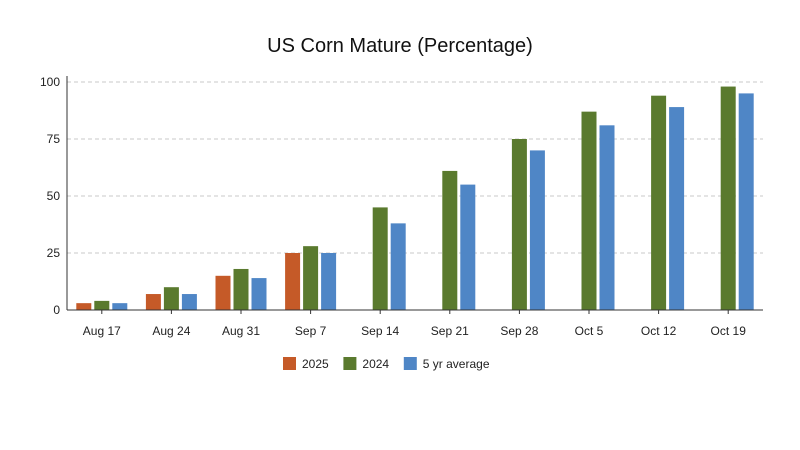 This screenshot has width=800, height=450. I want to click on x-tick-label: Oct 19, so click(729, 331).